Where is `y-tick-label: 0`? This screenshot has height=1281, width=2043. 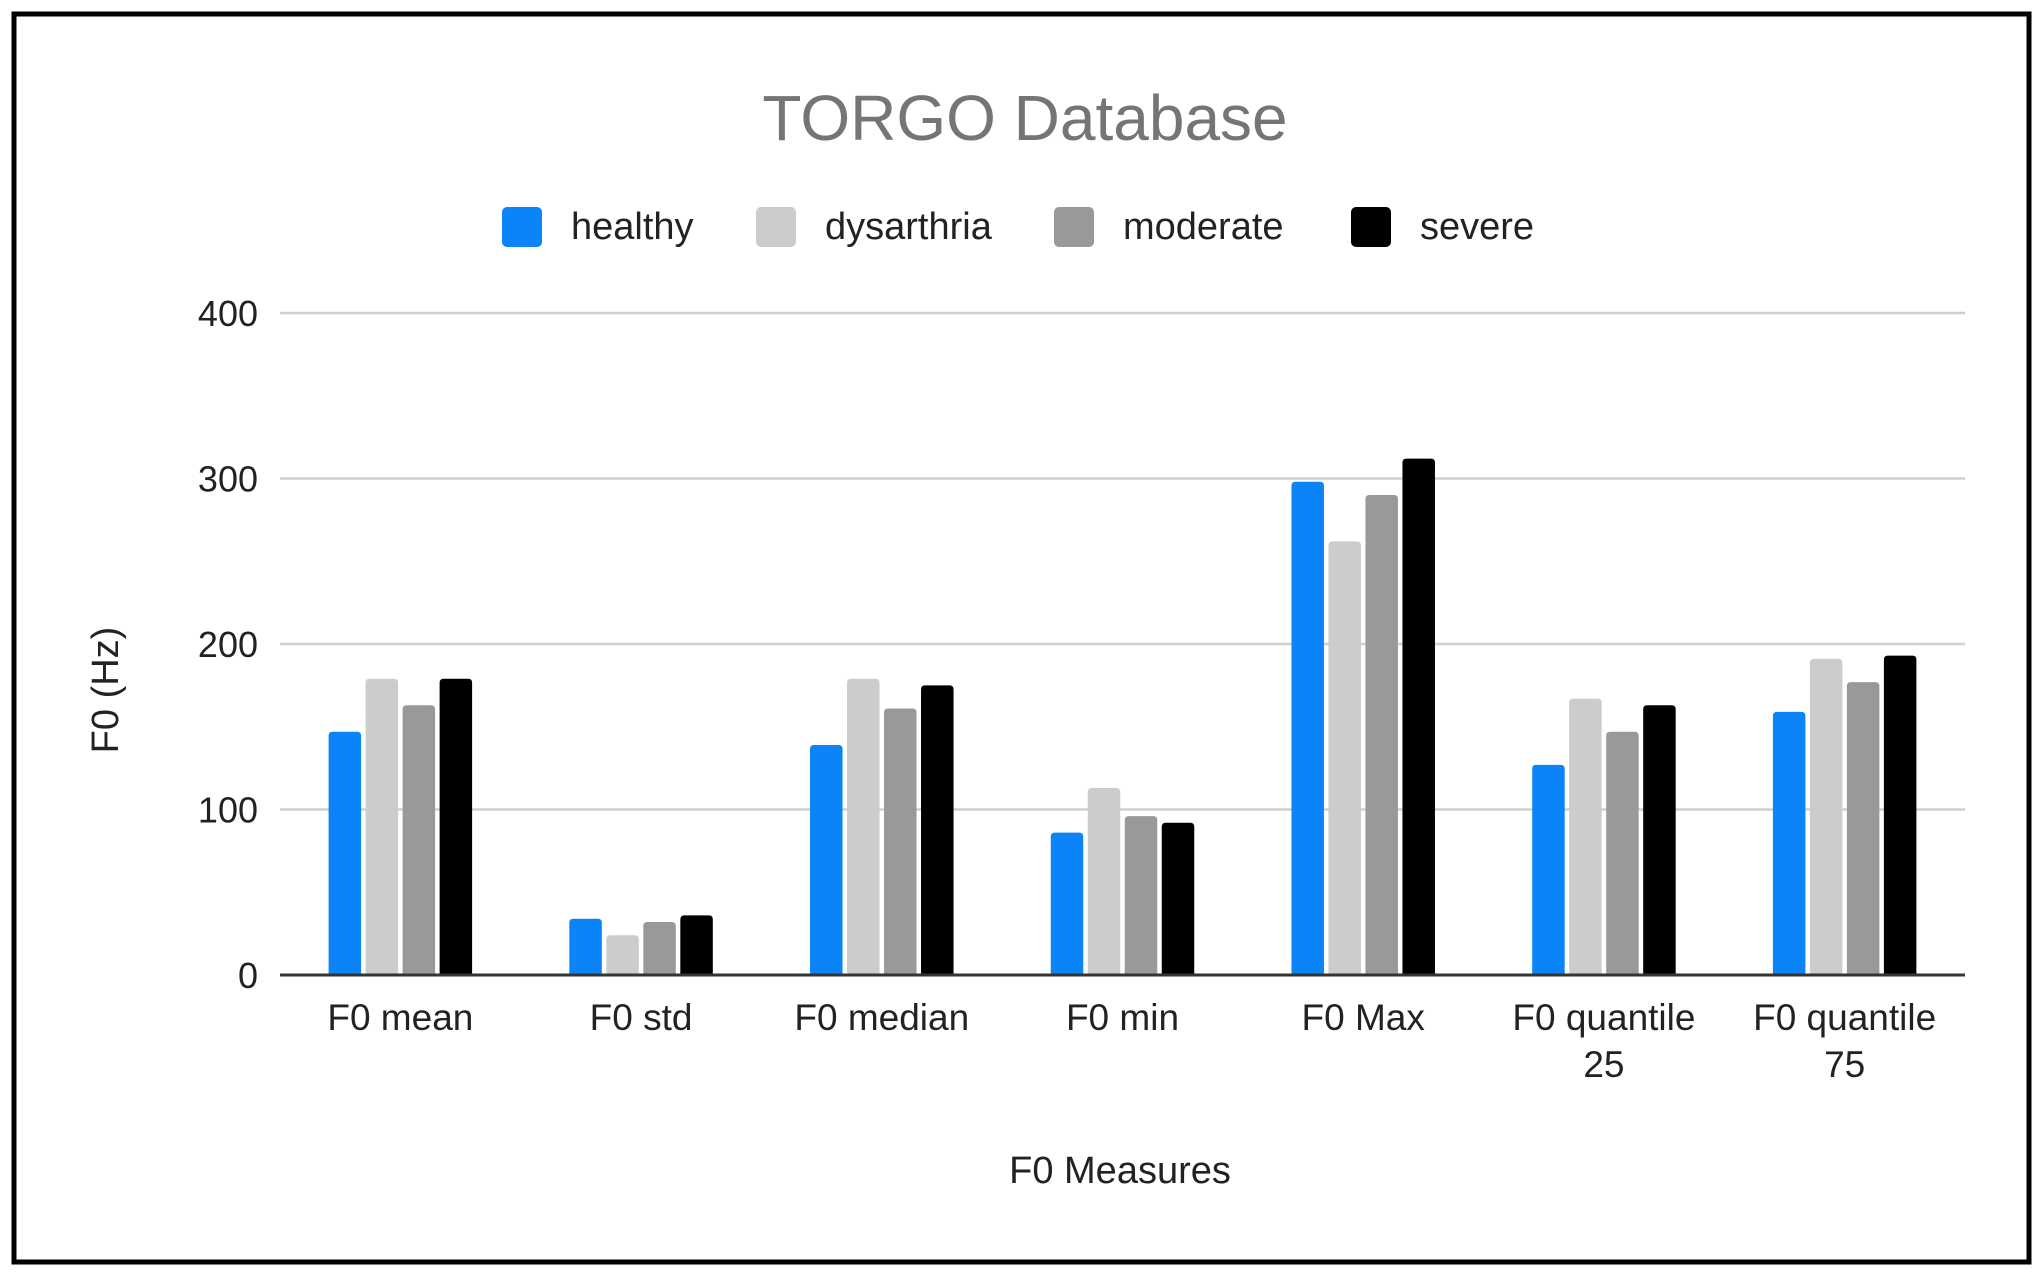 y-tick-label: 0 is located at coordinates (248, 975).